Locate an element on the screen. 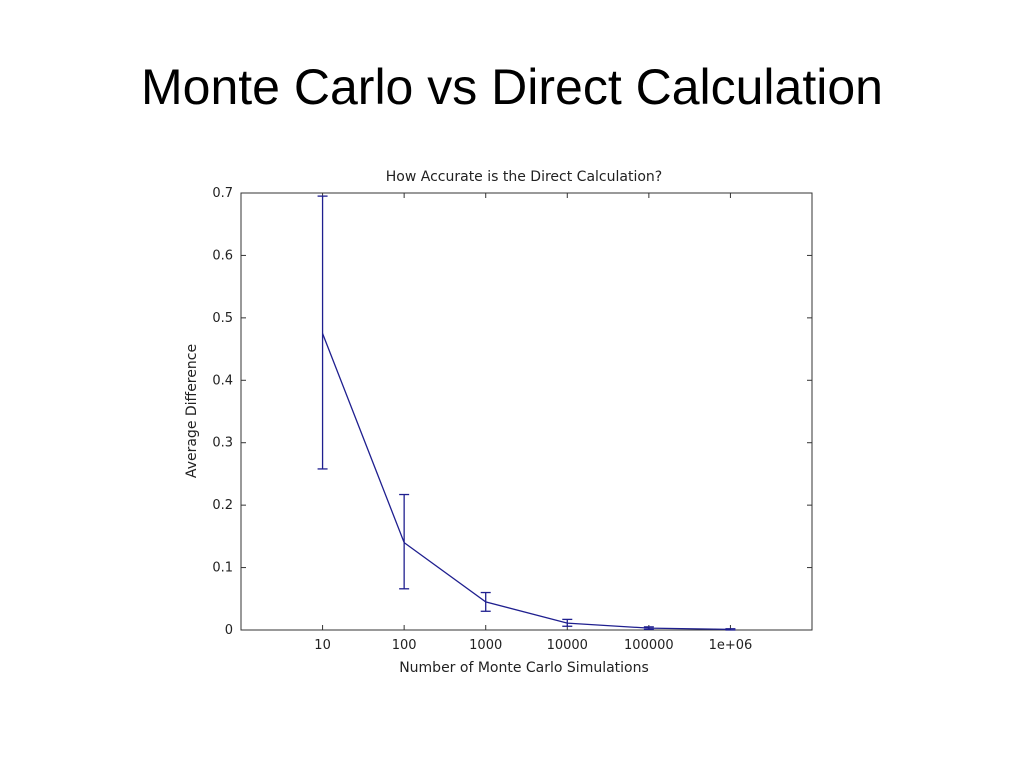 The width and height of the screenshot is (1024, 768). x-tick-label: 100000 is located at coordinates (649, 645).